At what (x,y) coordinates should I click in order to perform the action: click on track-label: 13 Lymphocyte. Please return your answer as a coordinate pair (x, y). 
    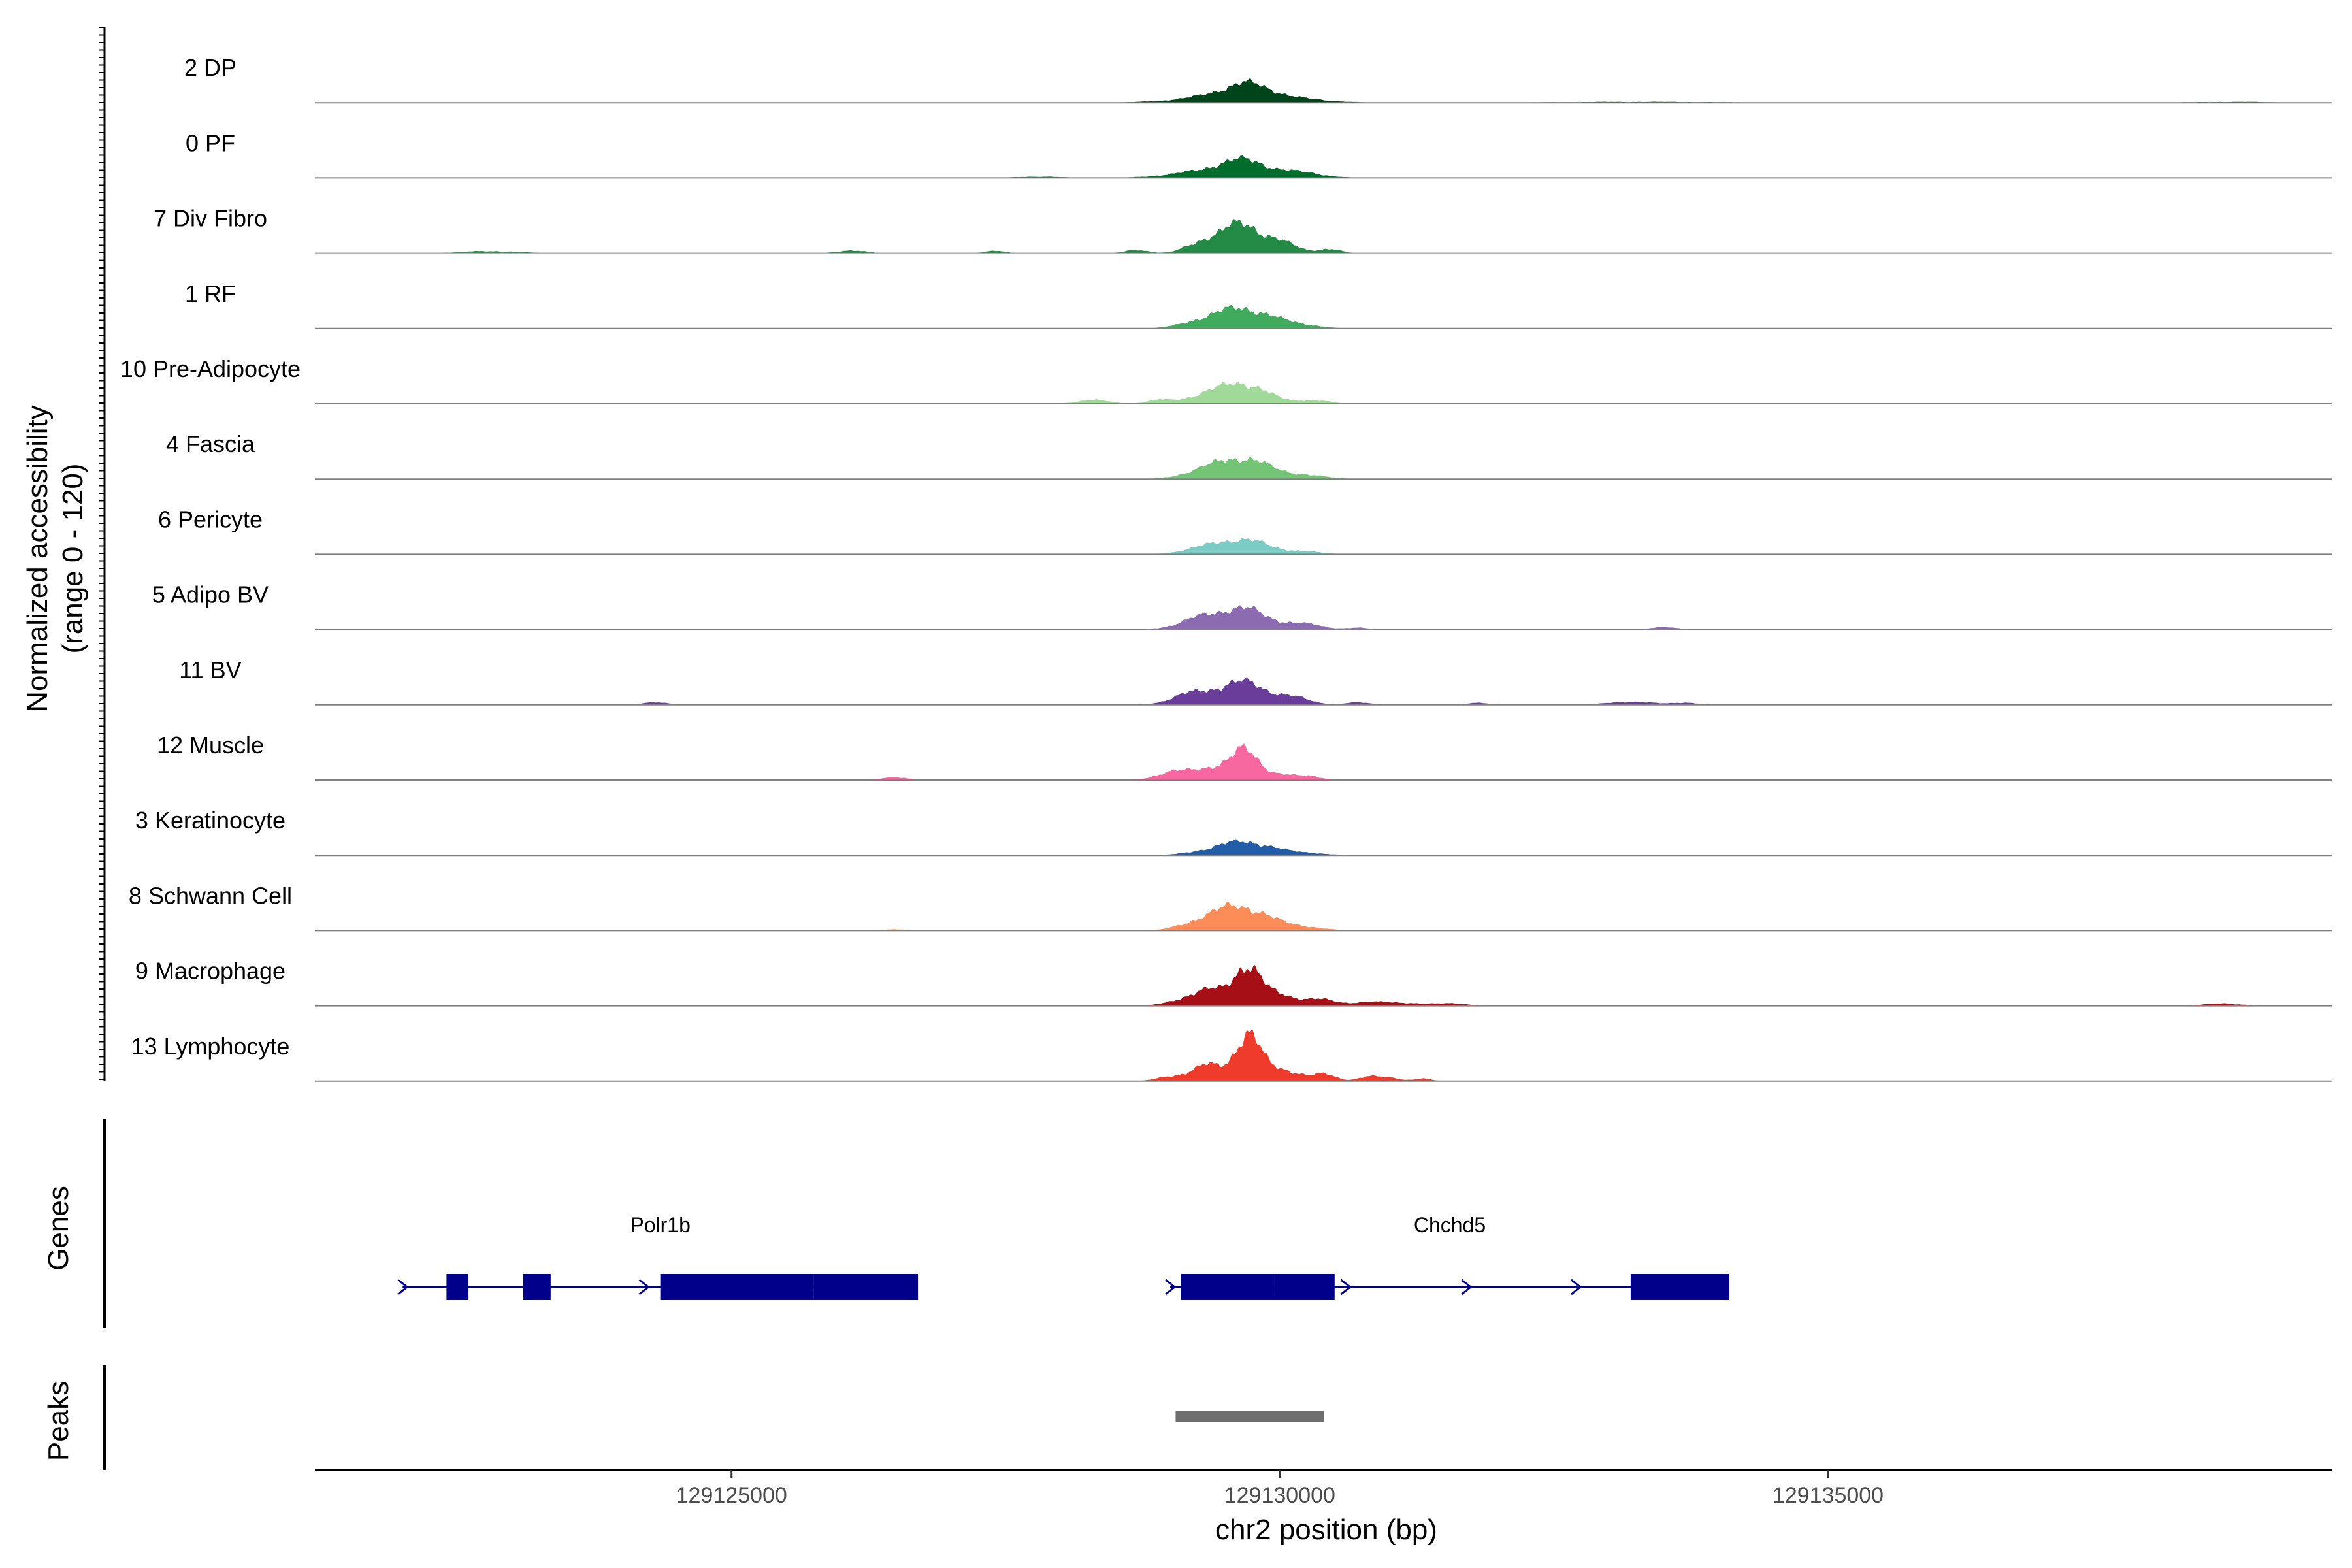
    Looking at the image, I should click on (210, 1046).